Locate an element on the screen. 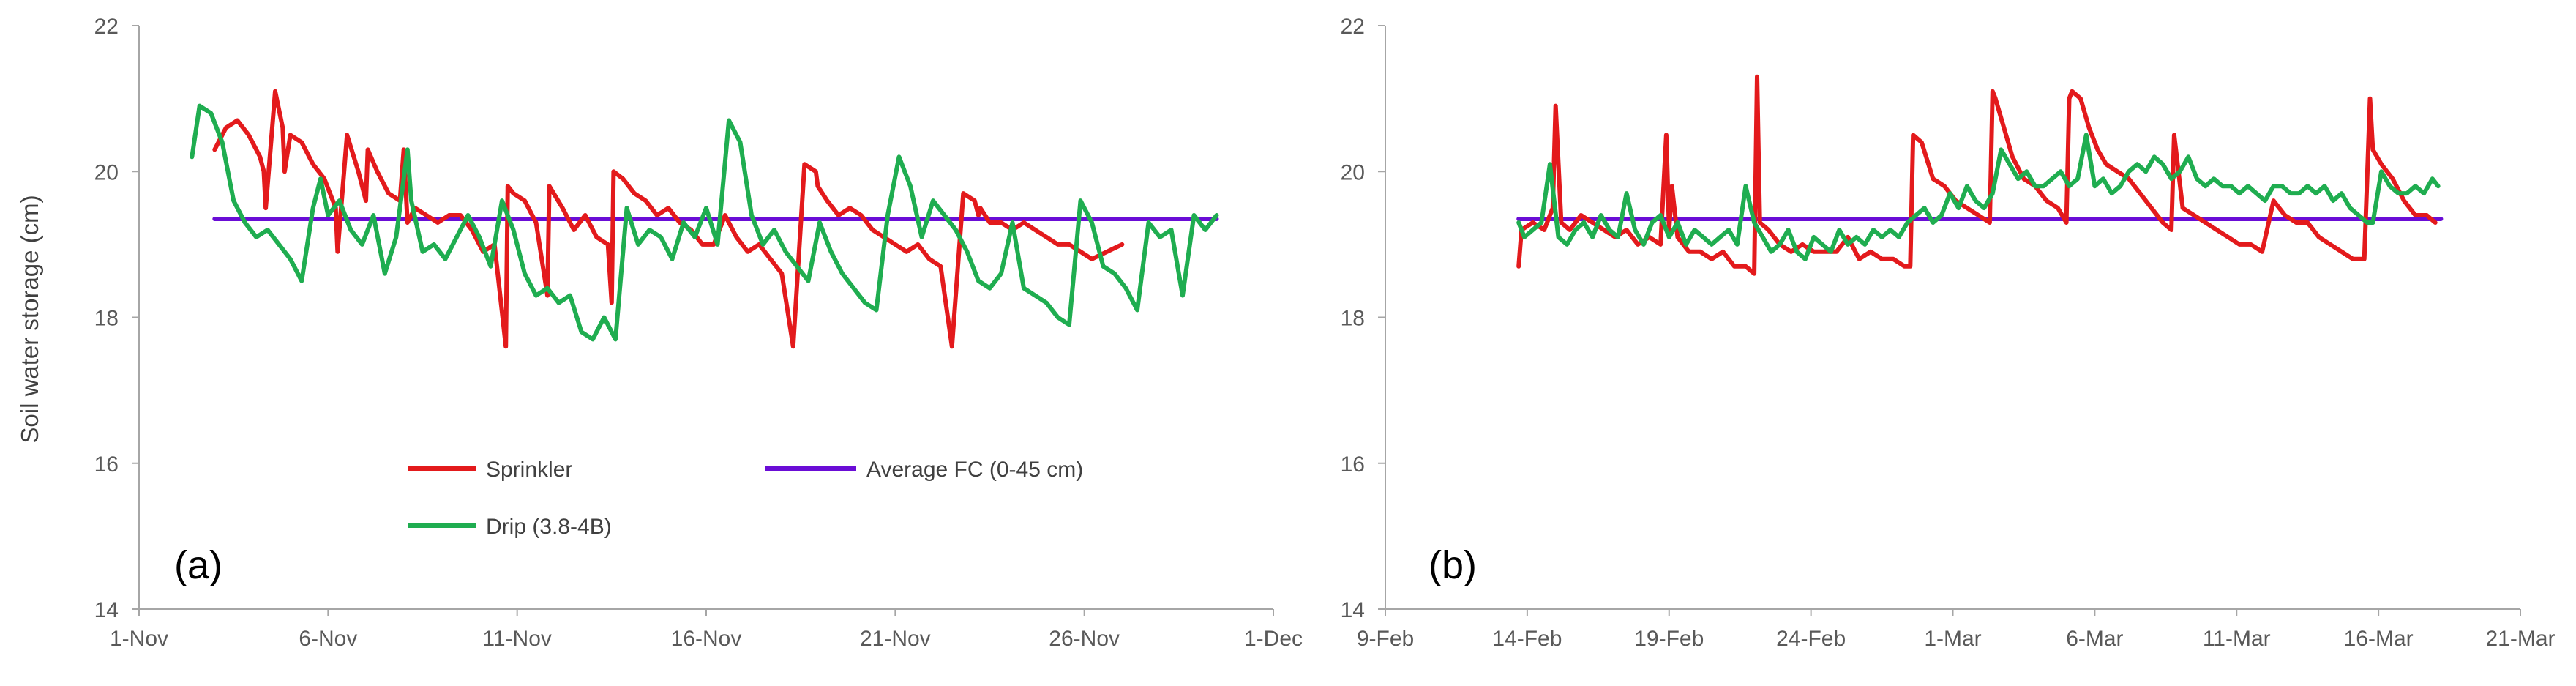 The width and height of the screenshot is (2576, 686). panel-b-x-tick-label: 16-Mar is located at coordinates (2379, 639).